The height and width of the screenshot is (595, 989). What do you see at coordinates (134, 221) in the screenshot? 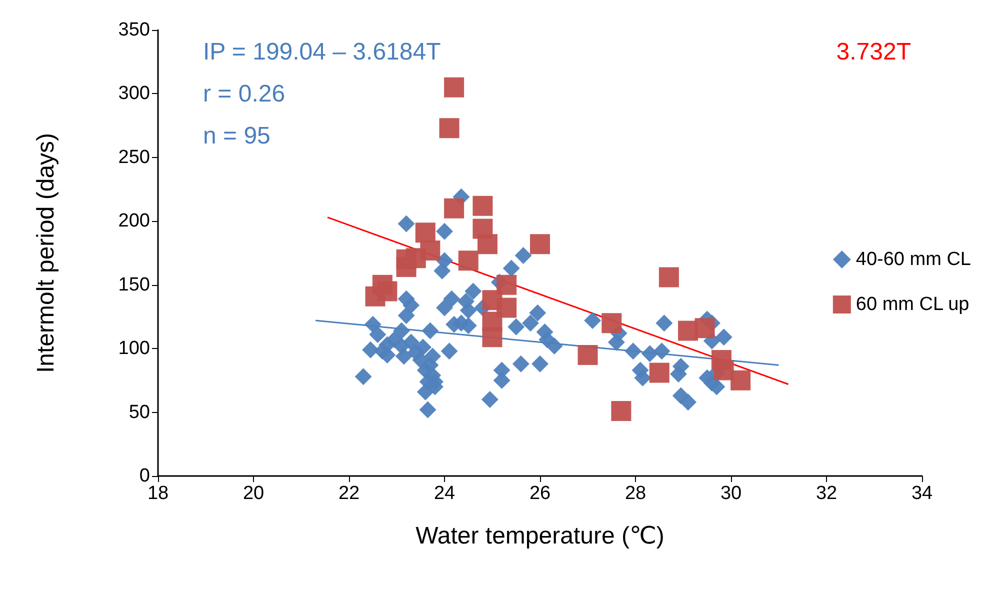
I see `y-tick-label: 200` at bounding box center [134, 221].